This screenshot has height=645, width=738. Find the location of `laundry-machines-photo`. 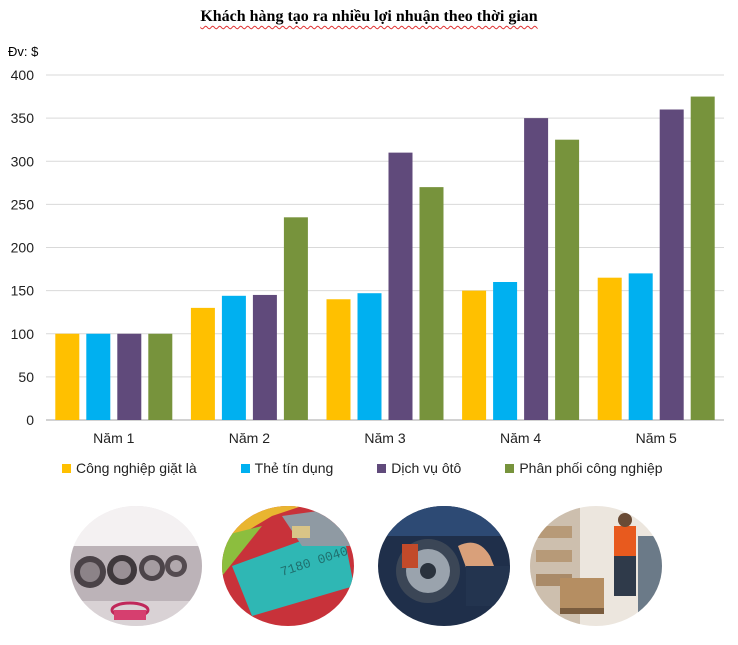

laundry-machines-photo is located at coordinates (136, 566).